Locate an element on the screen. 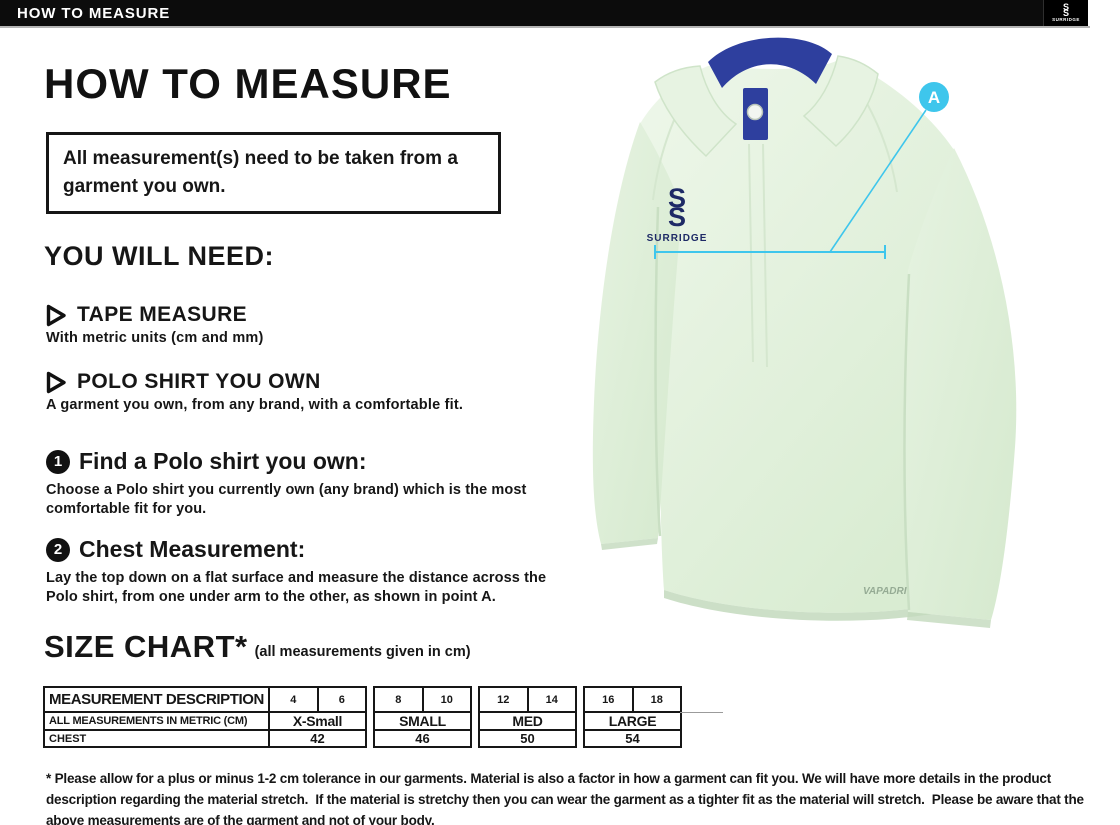  size-cell: 14 is located at coordinates (551, 699).